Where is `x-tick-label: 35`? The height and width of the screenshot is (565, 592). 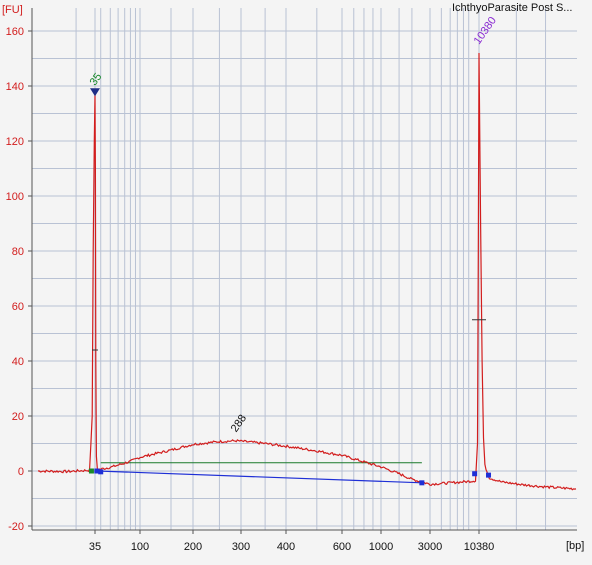
x-tick-label: 35 is located at coordinates (95, 547).